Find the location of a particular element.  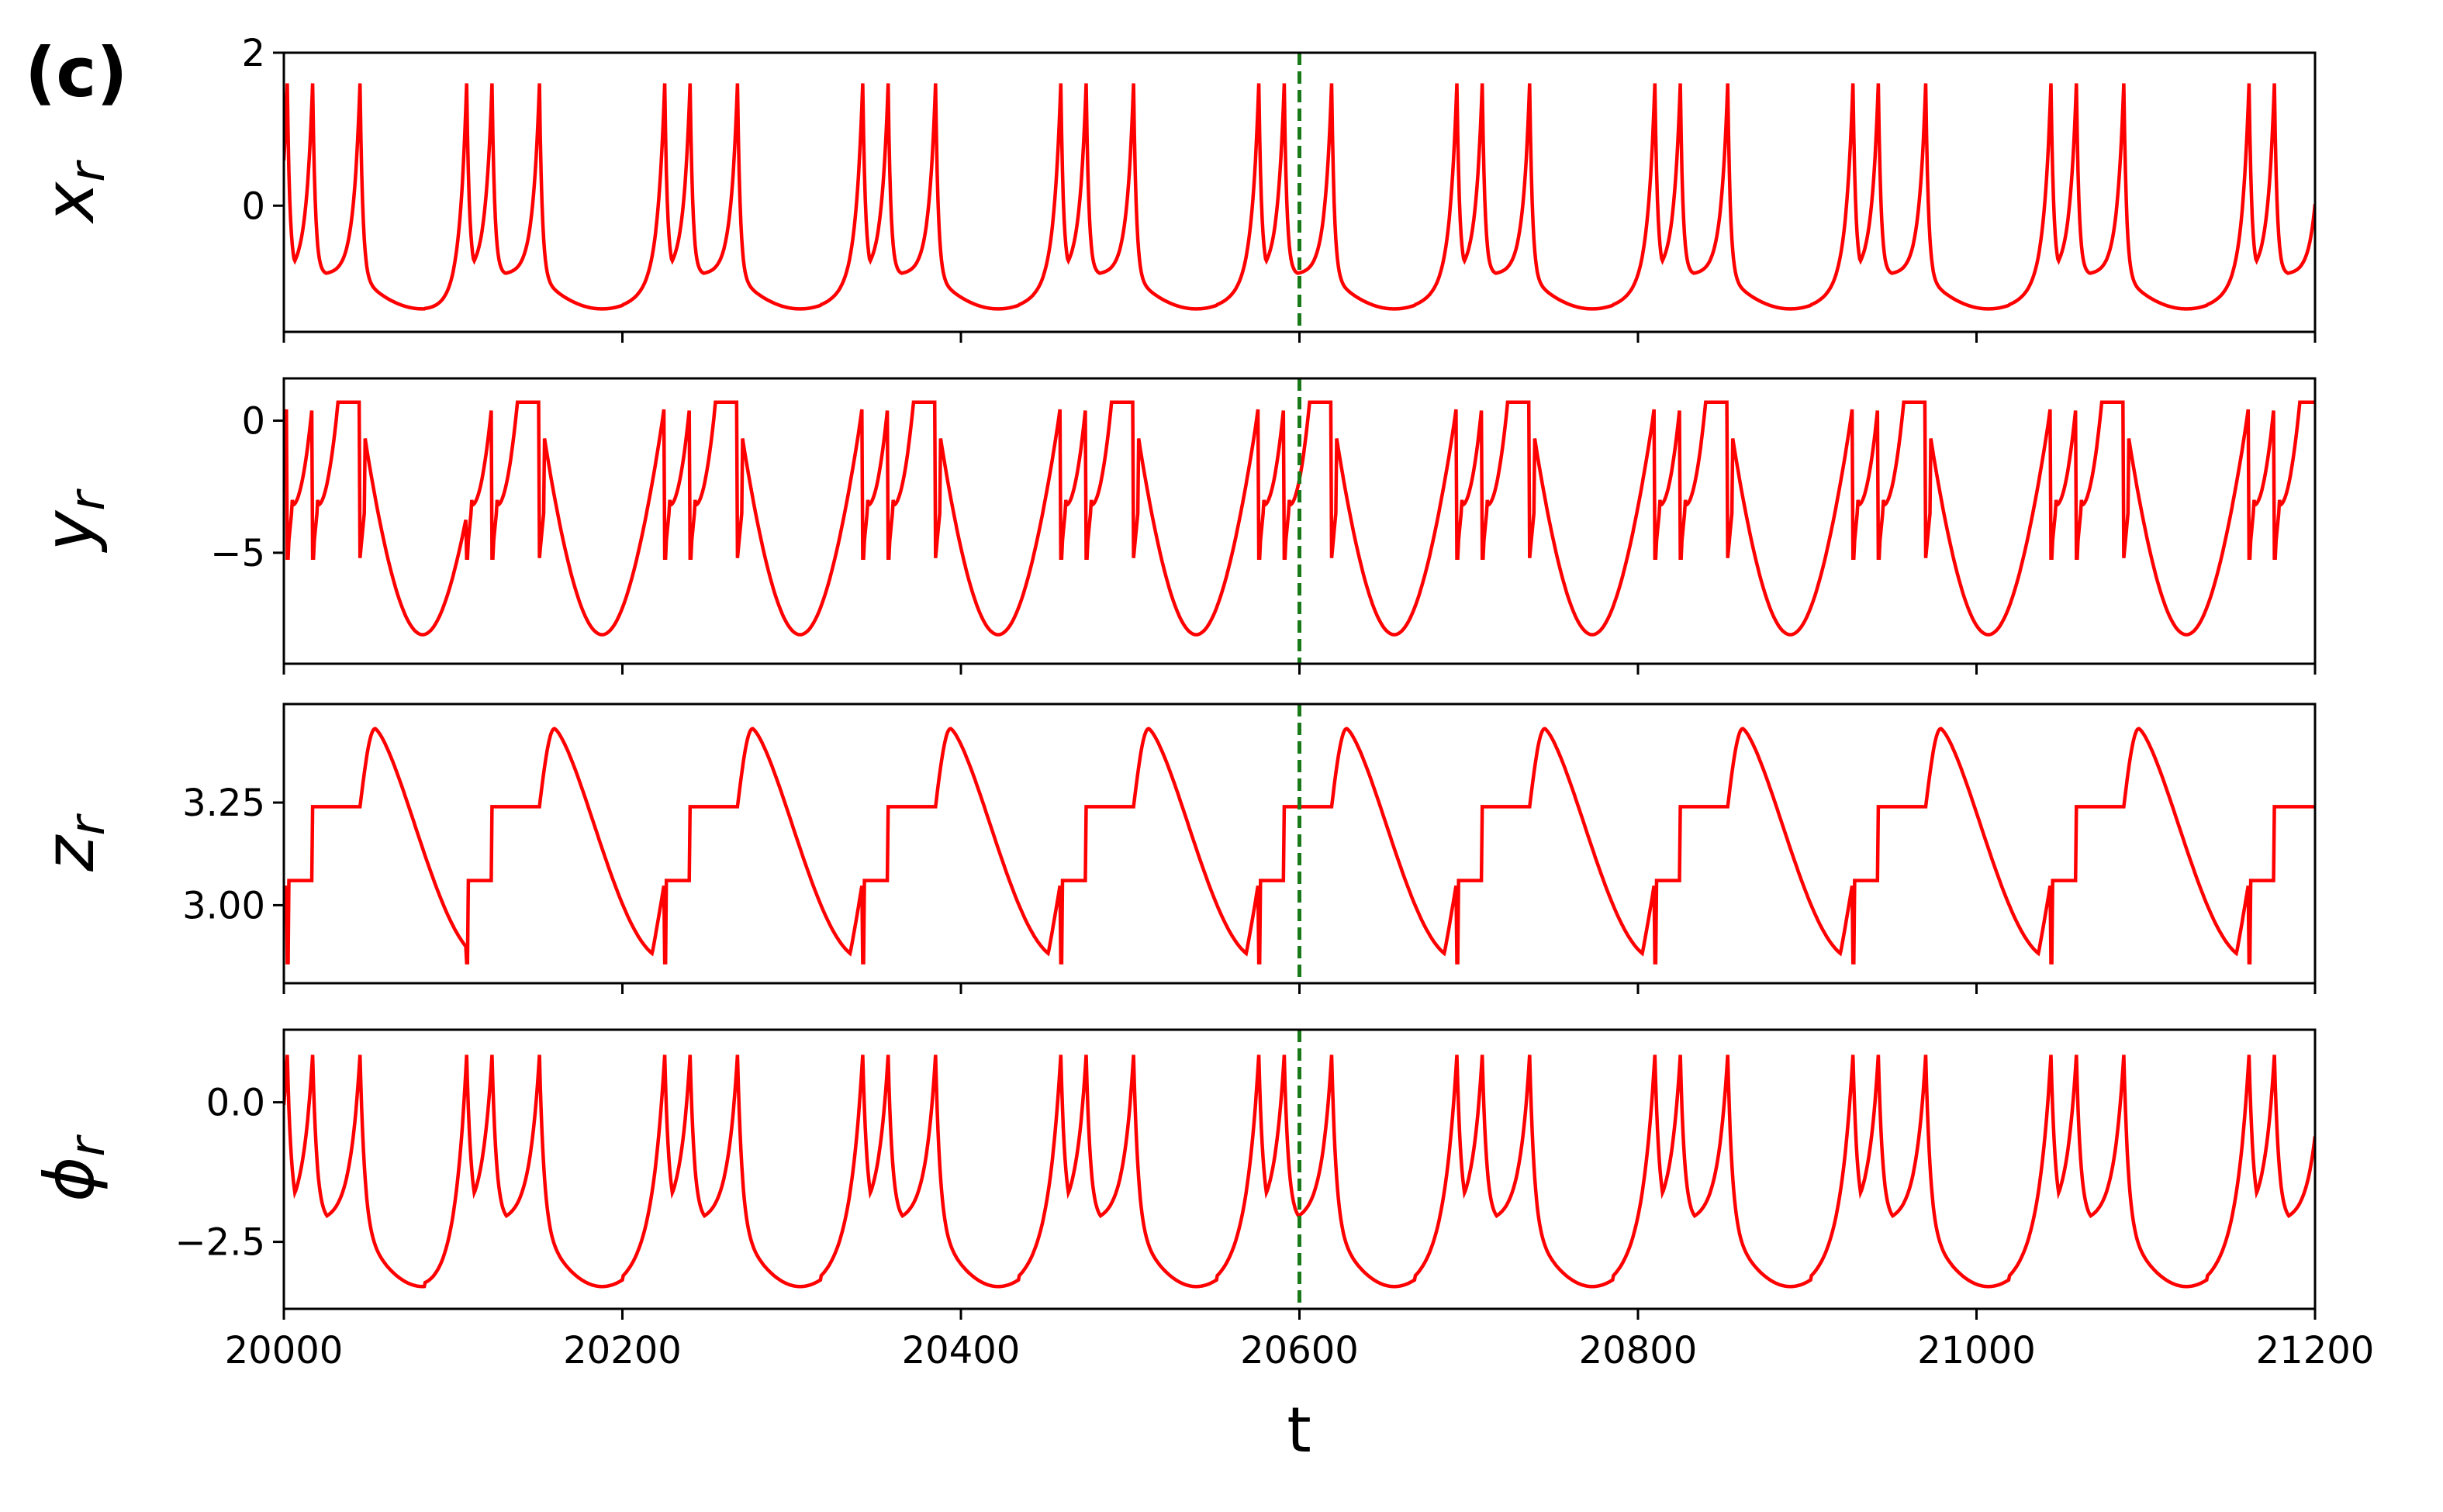

panel-label: (c) is located at coordinates (77, 72).